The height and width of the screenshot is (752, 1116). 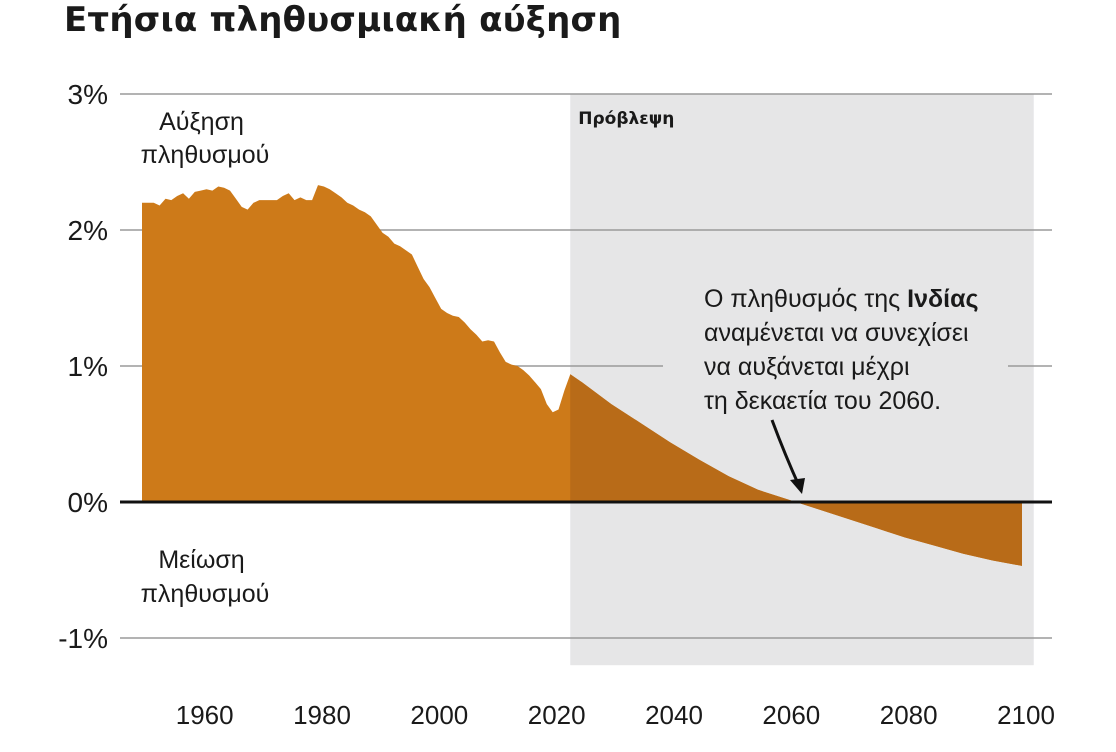 I want to click on x-tick-label: 2060, so click(x=791, y=715).